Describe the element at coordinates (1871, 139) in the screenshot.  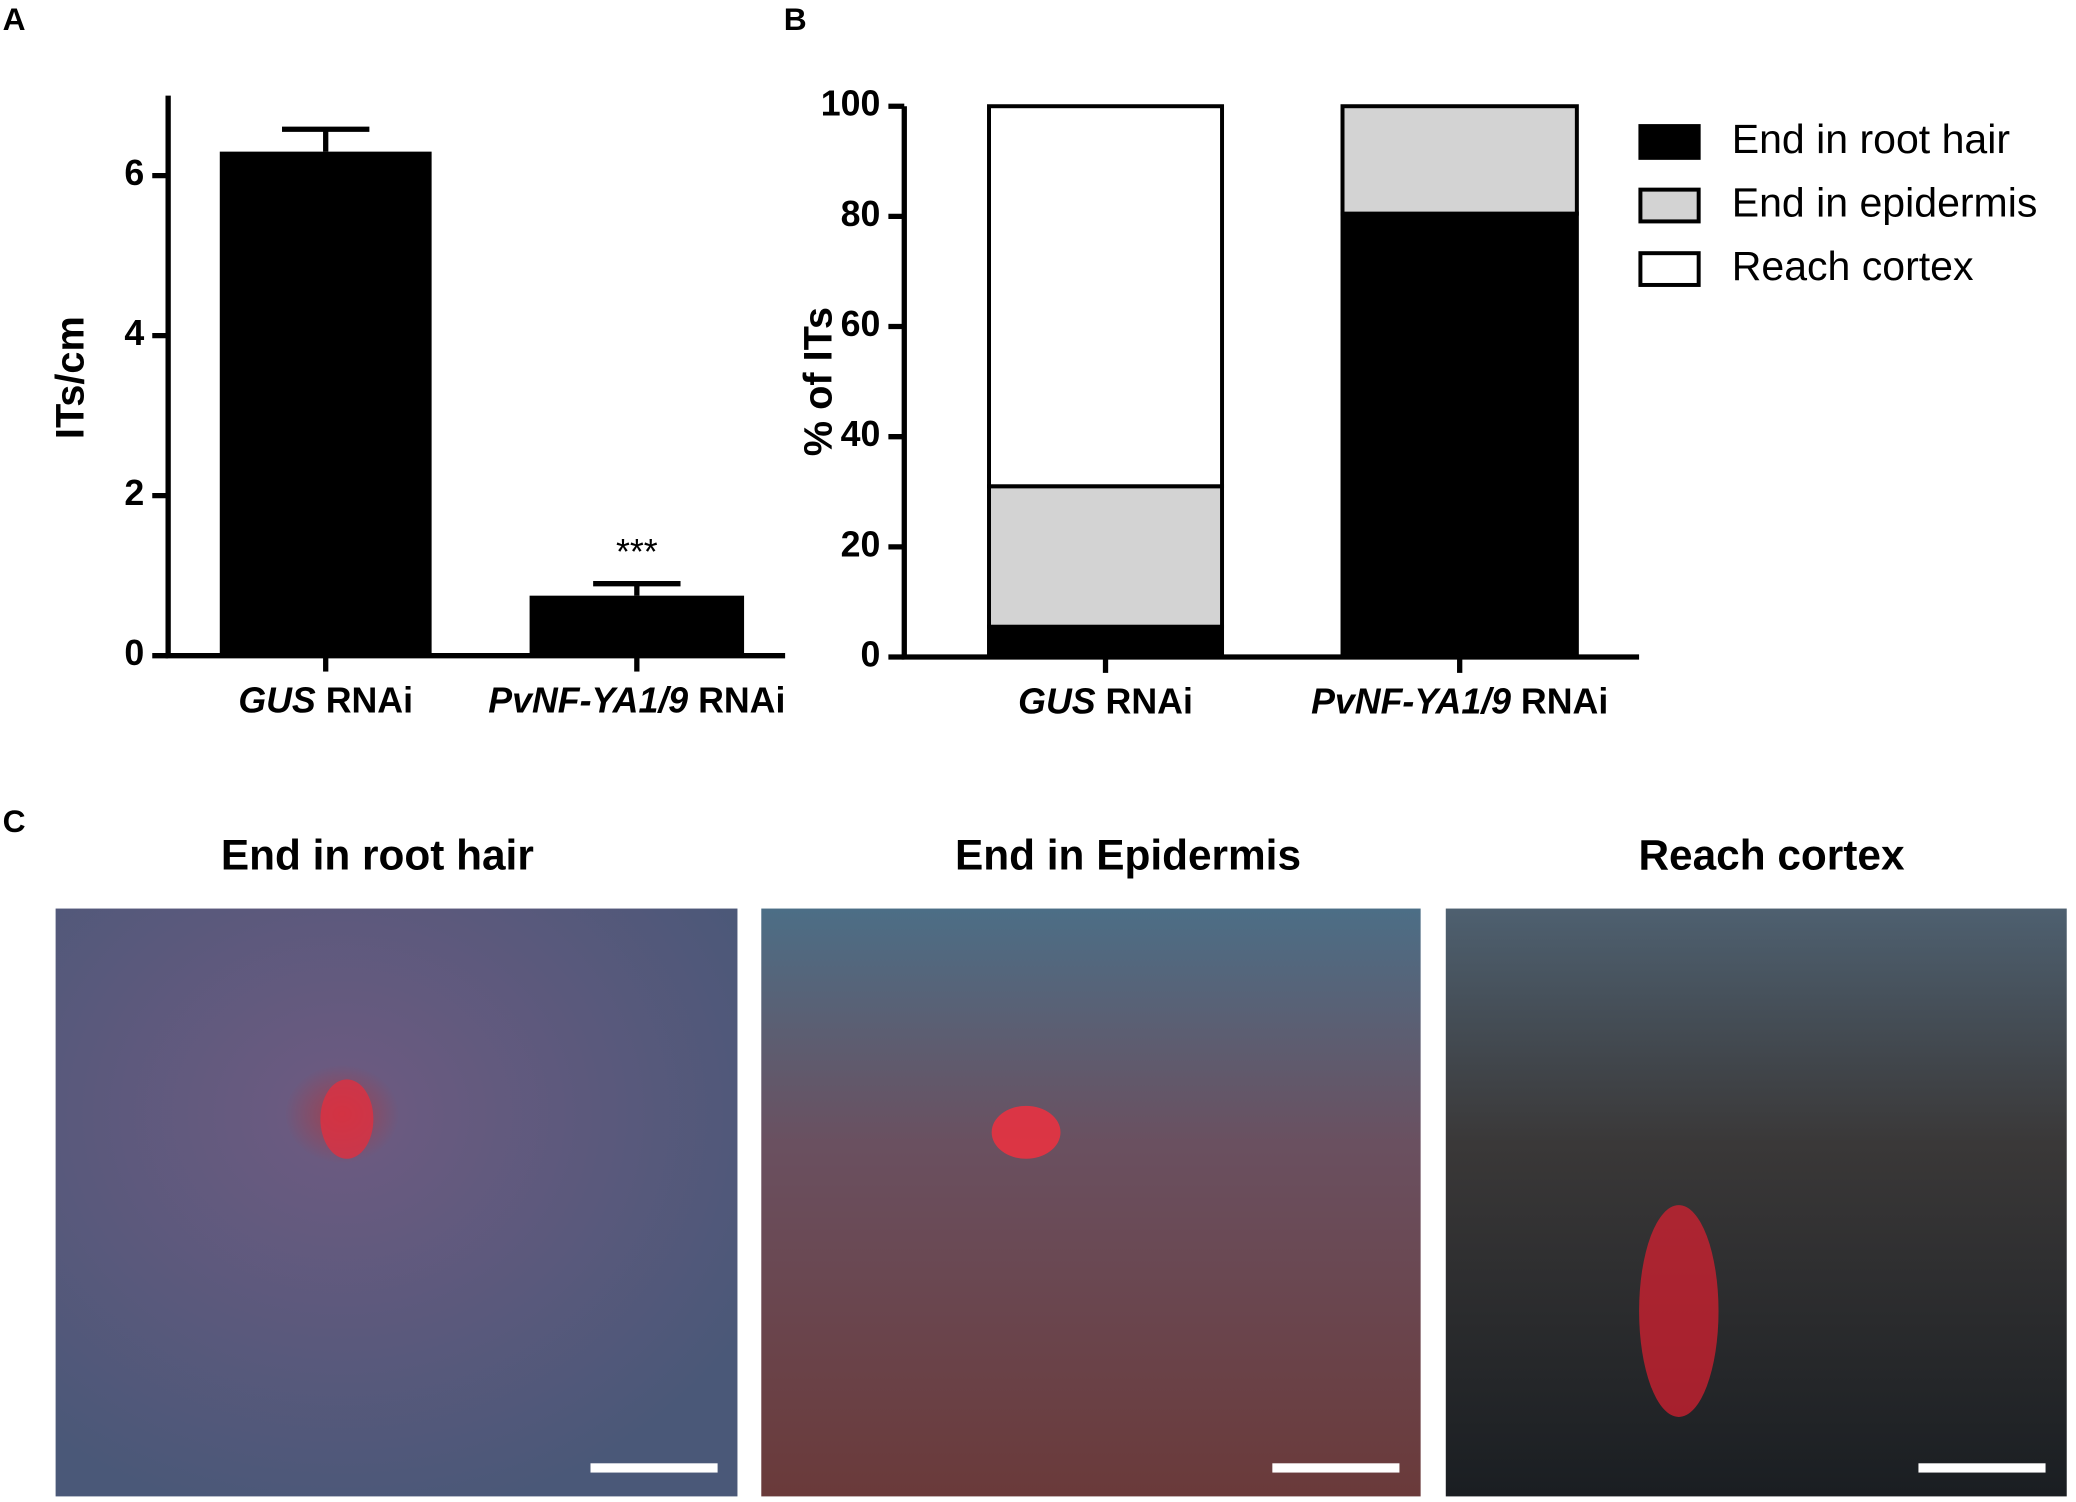
I see `legend-label: End in root hair` at that location.